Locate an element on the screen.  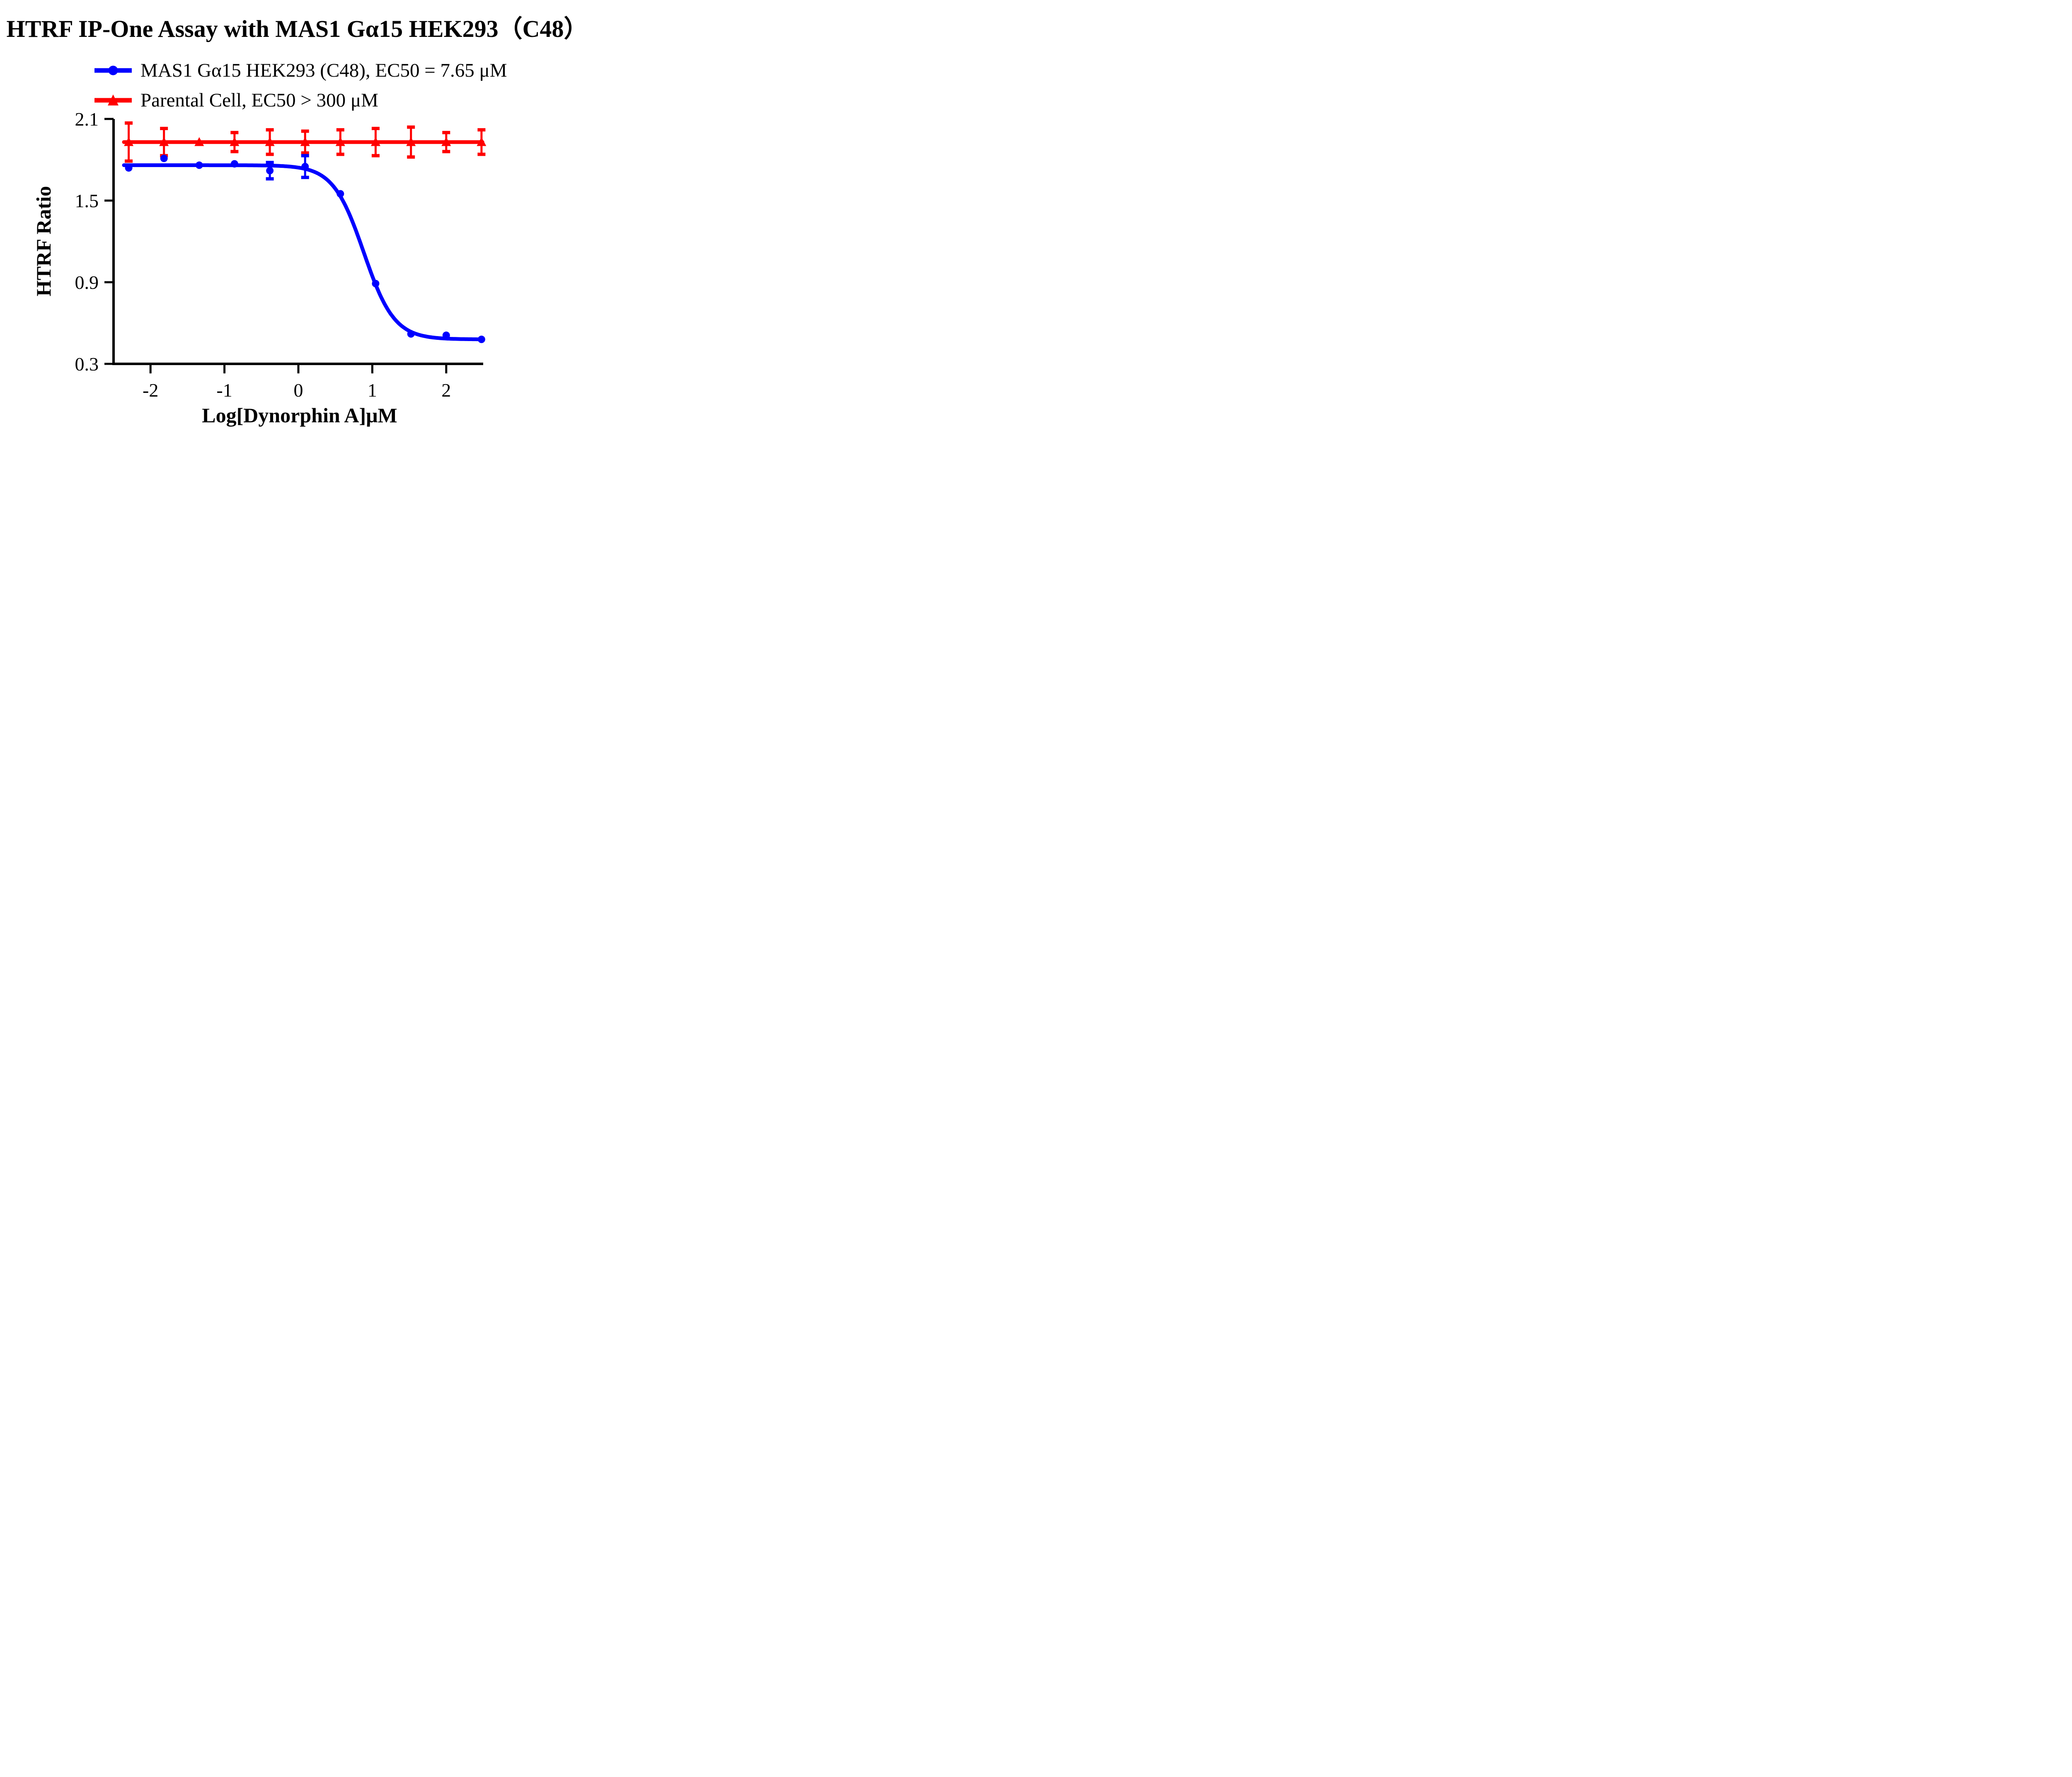
legend-circle-glyph is located at coordinates (113, 70).